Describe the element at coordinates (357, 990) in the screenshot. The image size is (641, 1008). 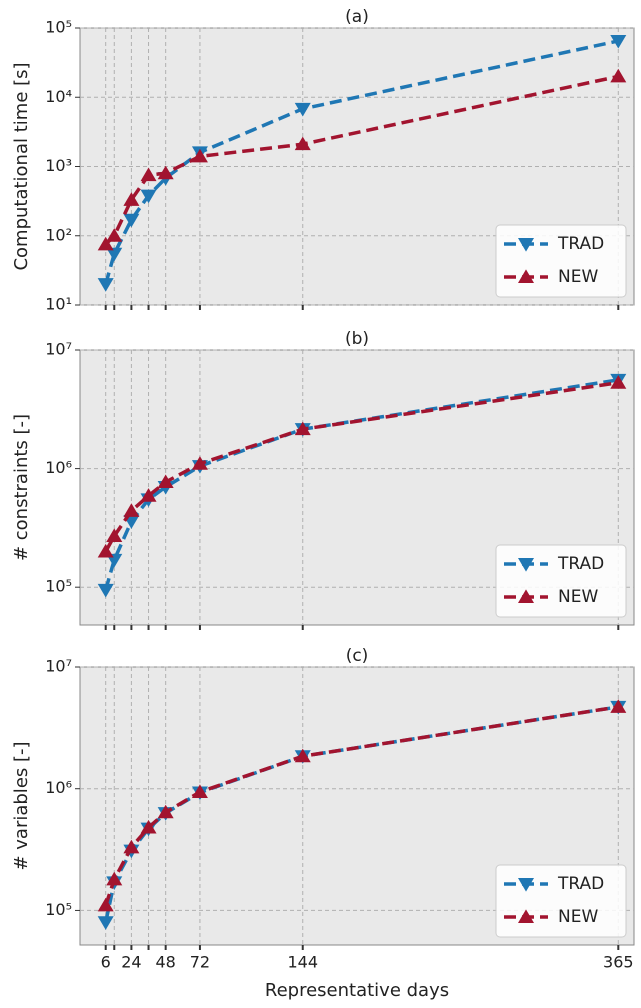
I see `x-axis-label: Representative days` at that location.